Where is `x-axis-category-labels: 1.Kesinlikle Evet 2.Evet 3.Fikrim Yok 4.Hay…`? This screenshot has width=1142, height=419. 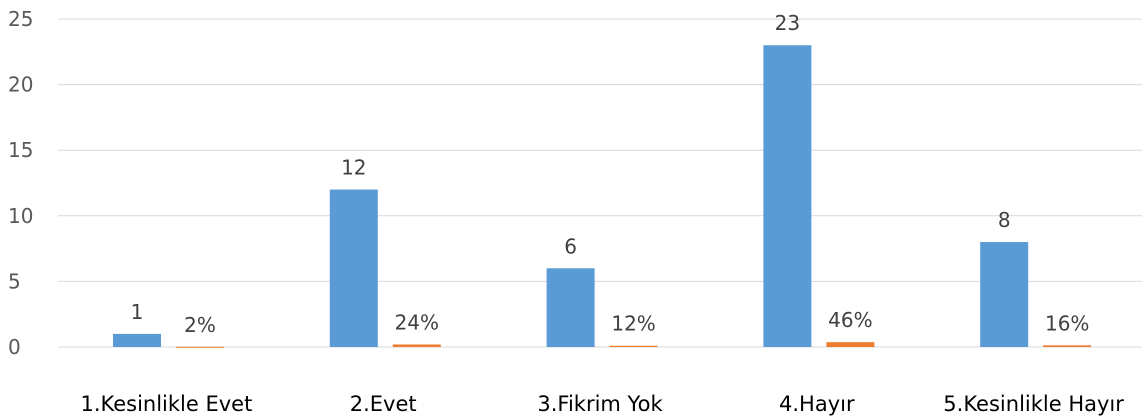
x-axis-category-labels: 1.Kesinlikle Evet 2.Evet 3.Fikrim Yok 4.Hay… is located at coordinates (602, 404).